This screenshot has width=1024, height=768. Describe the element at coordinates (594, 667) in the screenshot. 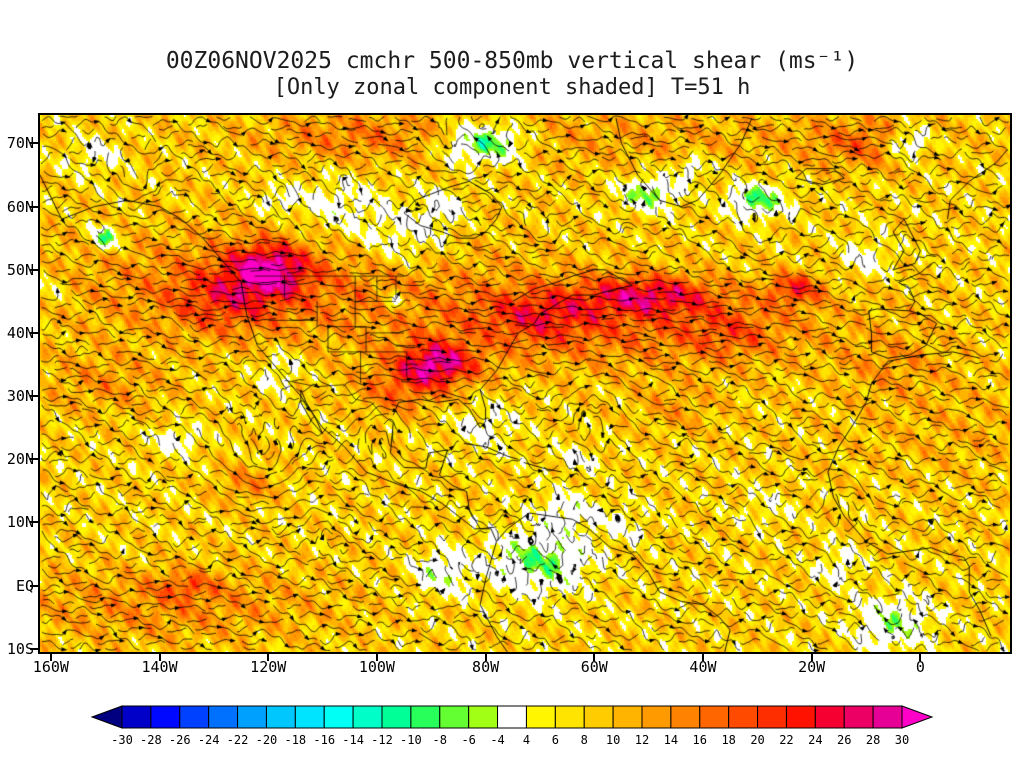

I see `x-axis-tick-label: 60W` at that location.